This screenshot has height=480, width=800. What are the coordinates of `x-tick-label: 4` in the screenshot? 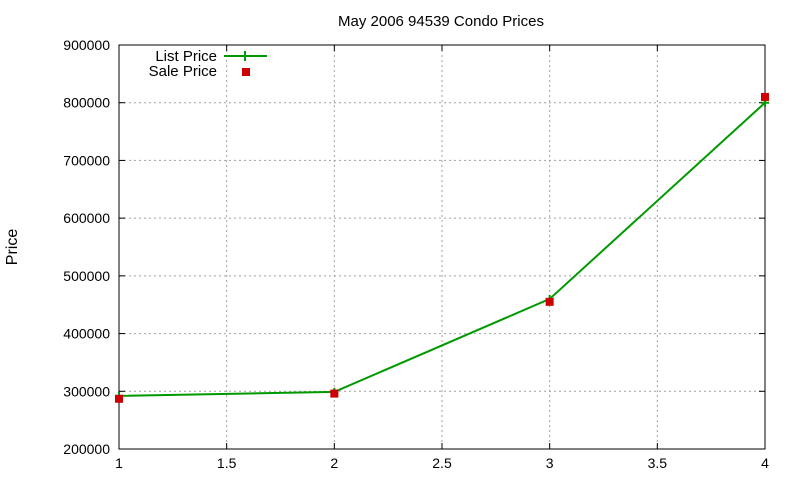 It's located at (765, 463).